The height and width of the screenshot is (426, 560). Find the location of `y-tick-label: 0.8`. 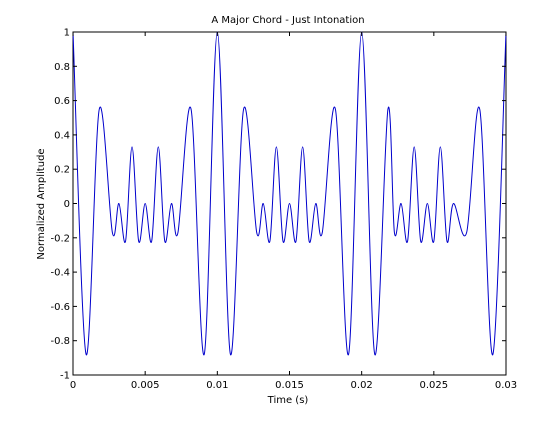

y-tick-label: 0.8 is located at coordinates (62, 67).